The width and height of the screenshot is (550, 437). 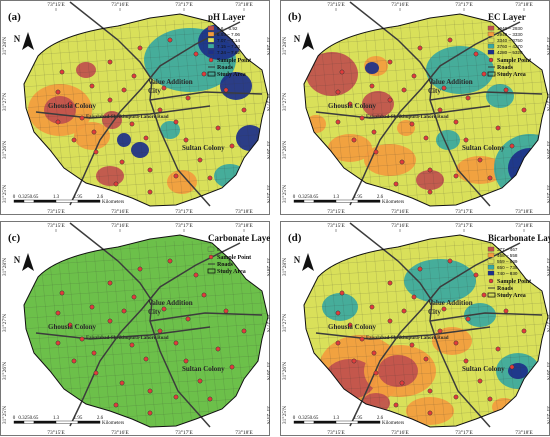 I want to click on legend-class-label: 3340 – 3750, so click(x=510, y=40).